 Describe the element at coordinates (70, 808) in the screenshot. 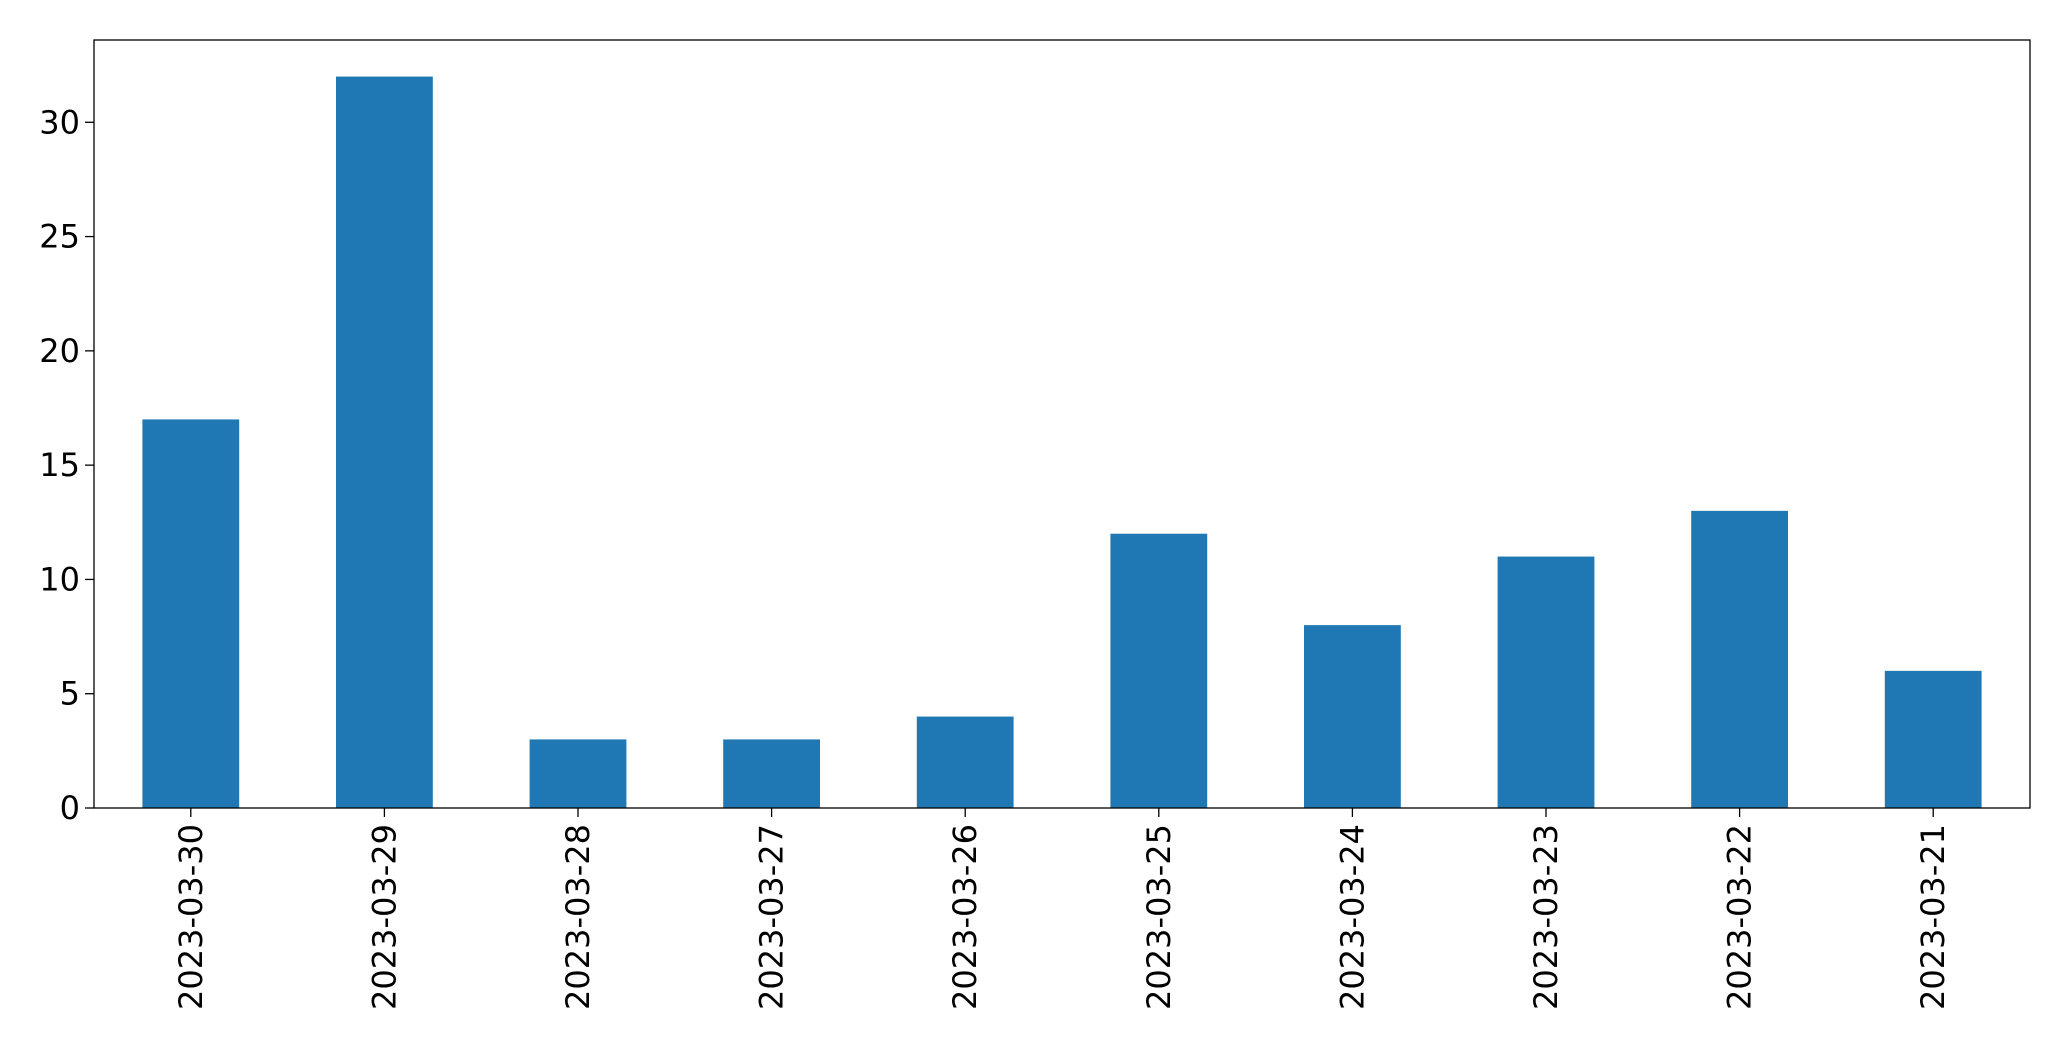

I see `y-tick-label: 0` at that location.